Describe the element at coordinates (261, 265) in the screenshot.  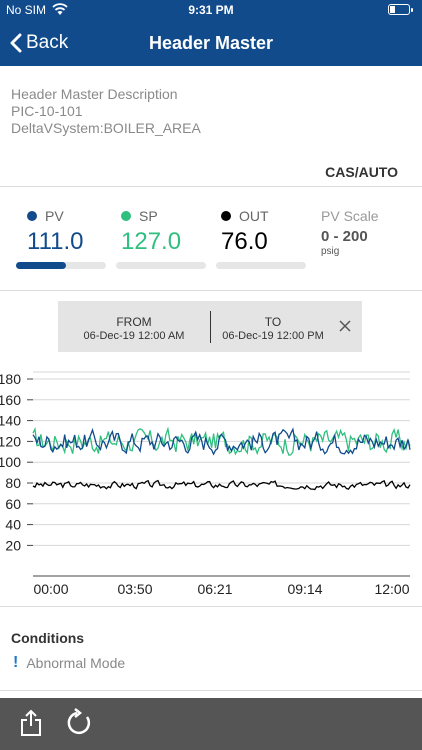
I see `out-bar` at that location.